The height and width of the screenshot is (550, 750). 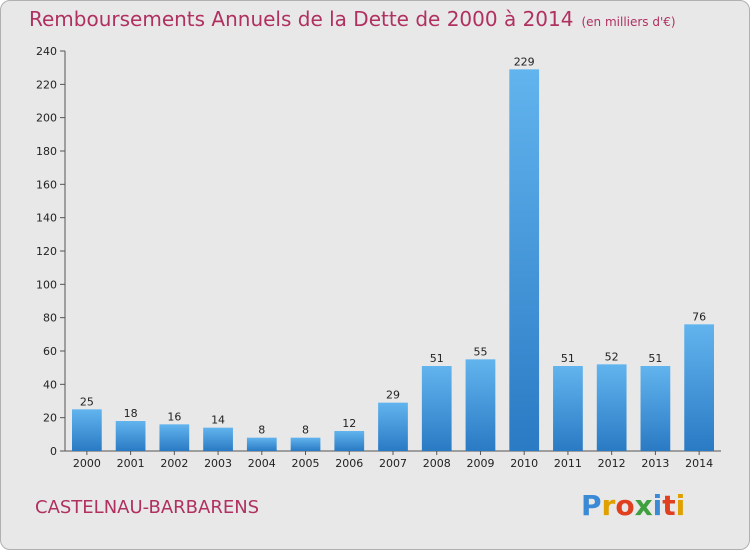 I want to click on bar-2009, so click(x=480, y=405).